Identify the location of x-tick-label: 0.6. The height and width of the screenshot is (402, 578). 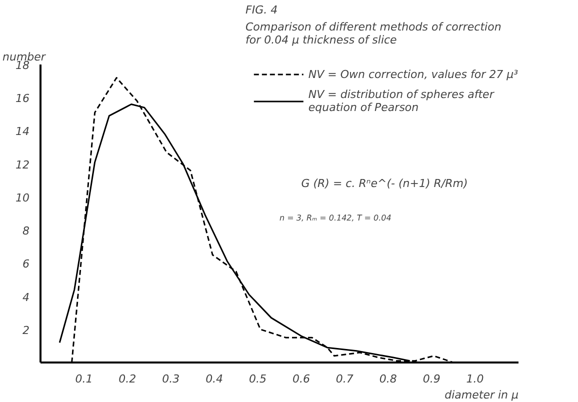
(301, 379).